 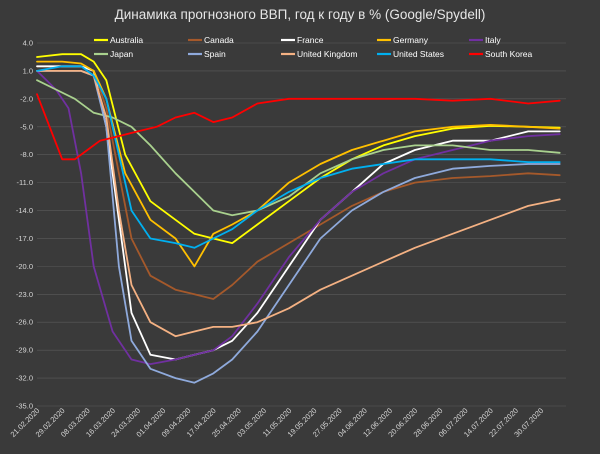 I want to click on y-tick-label: -11.0, so click(x=24, y=182).